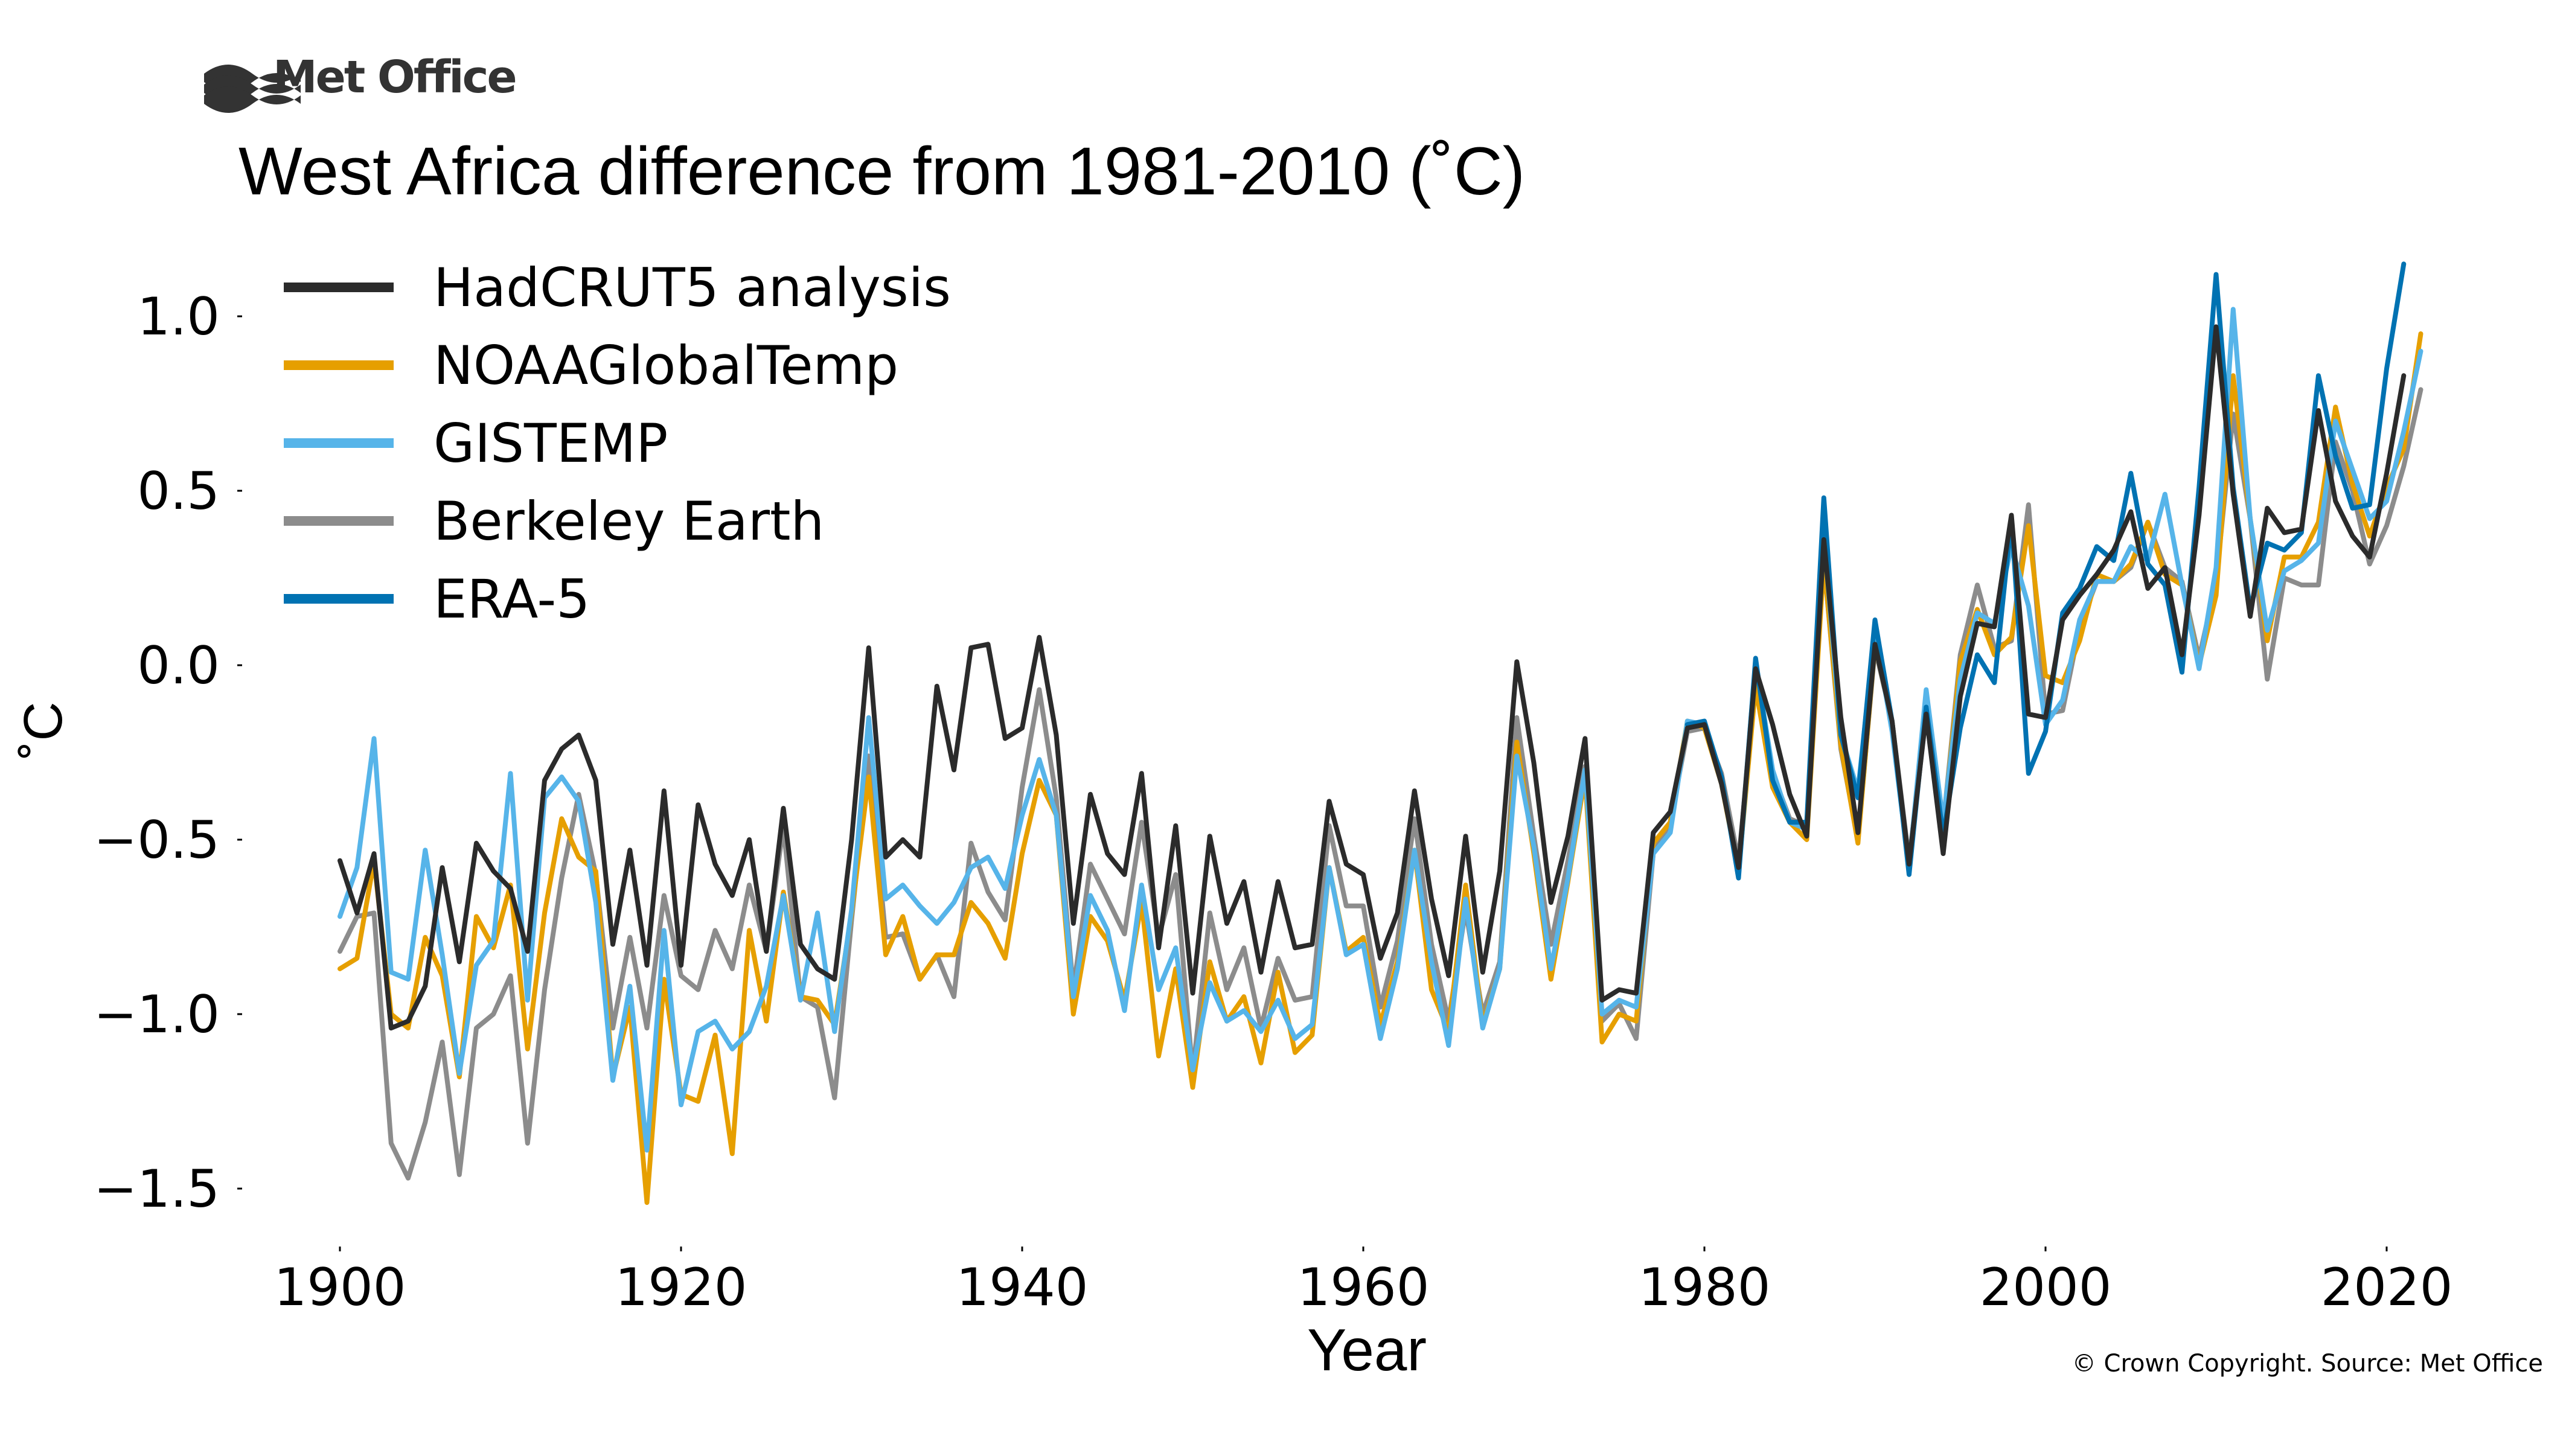 This screenshot has height=1456, width=2572. I want to click on x-axis-label: Year, so click(1367, 1350).